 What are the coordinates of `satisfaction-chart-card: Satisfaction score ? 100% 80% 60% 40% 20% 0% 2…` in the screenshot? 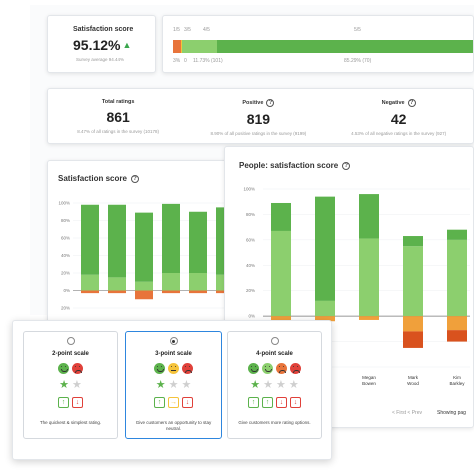 It's located at (142, 242).